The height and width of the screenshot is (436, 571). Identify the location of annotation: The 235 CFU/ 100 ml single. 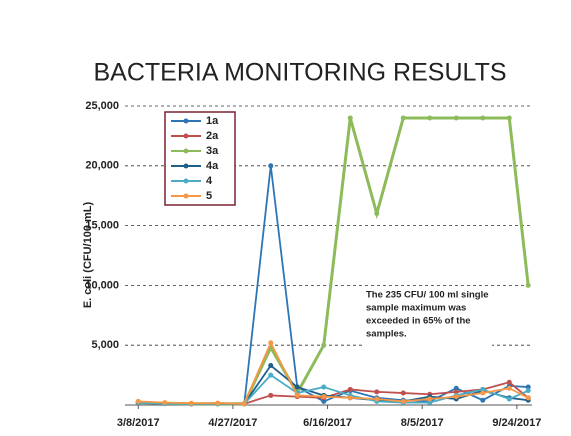
(427, 295).